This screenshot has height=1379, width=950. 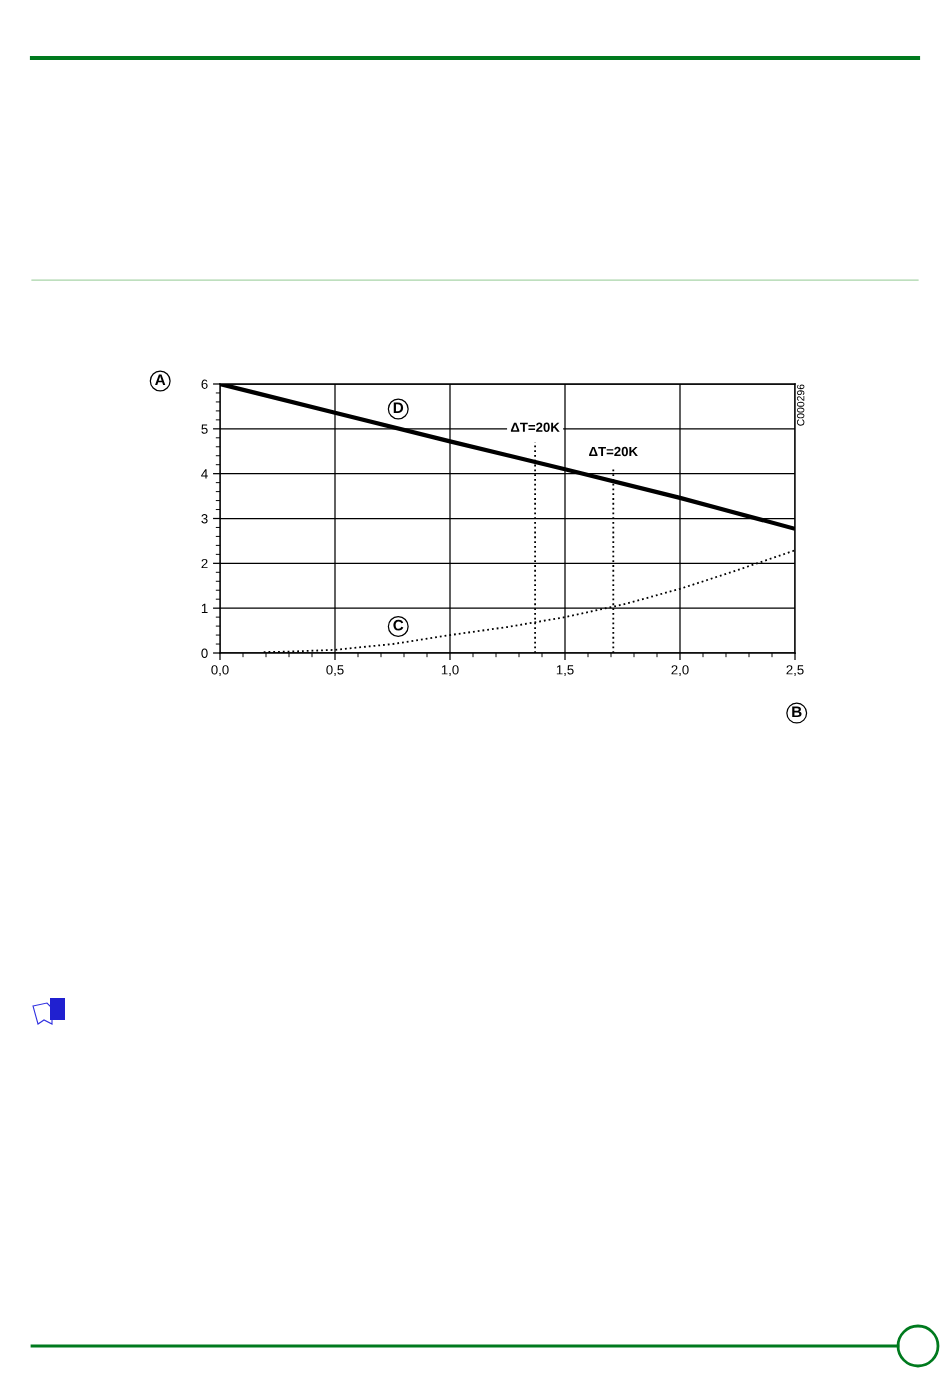 I want to click on x-tick-label: 1,5, so click(x=565, y=671).